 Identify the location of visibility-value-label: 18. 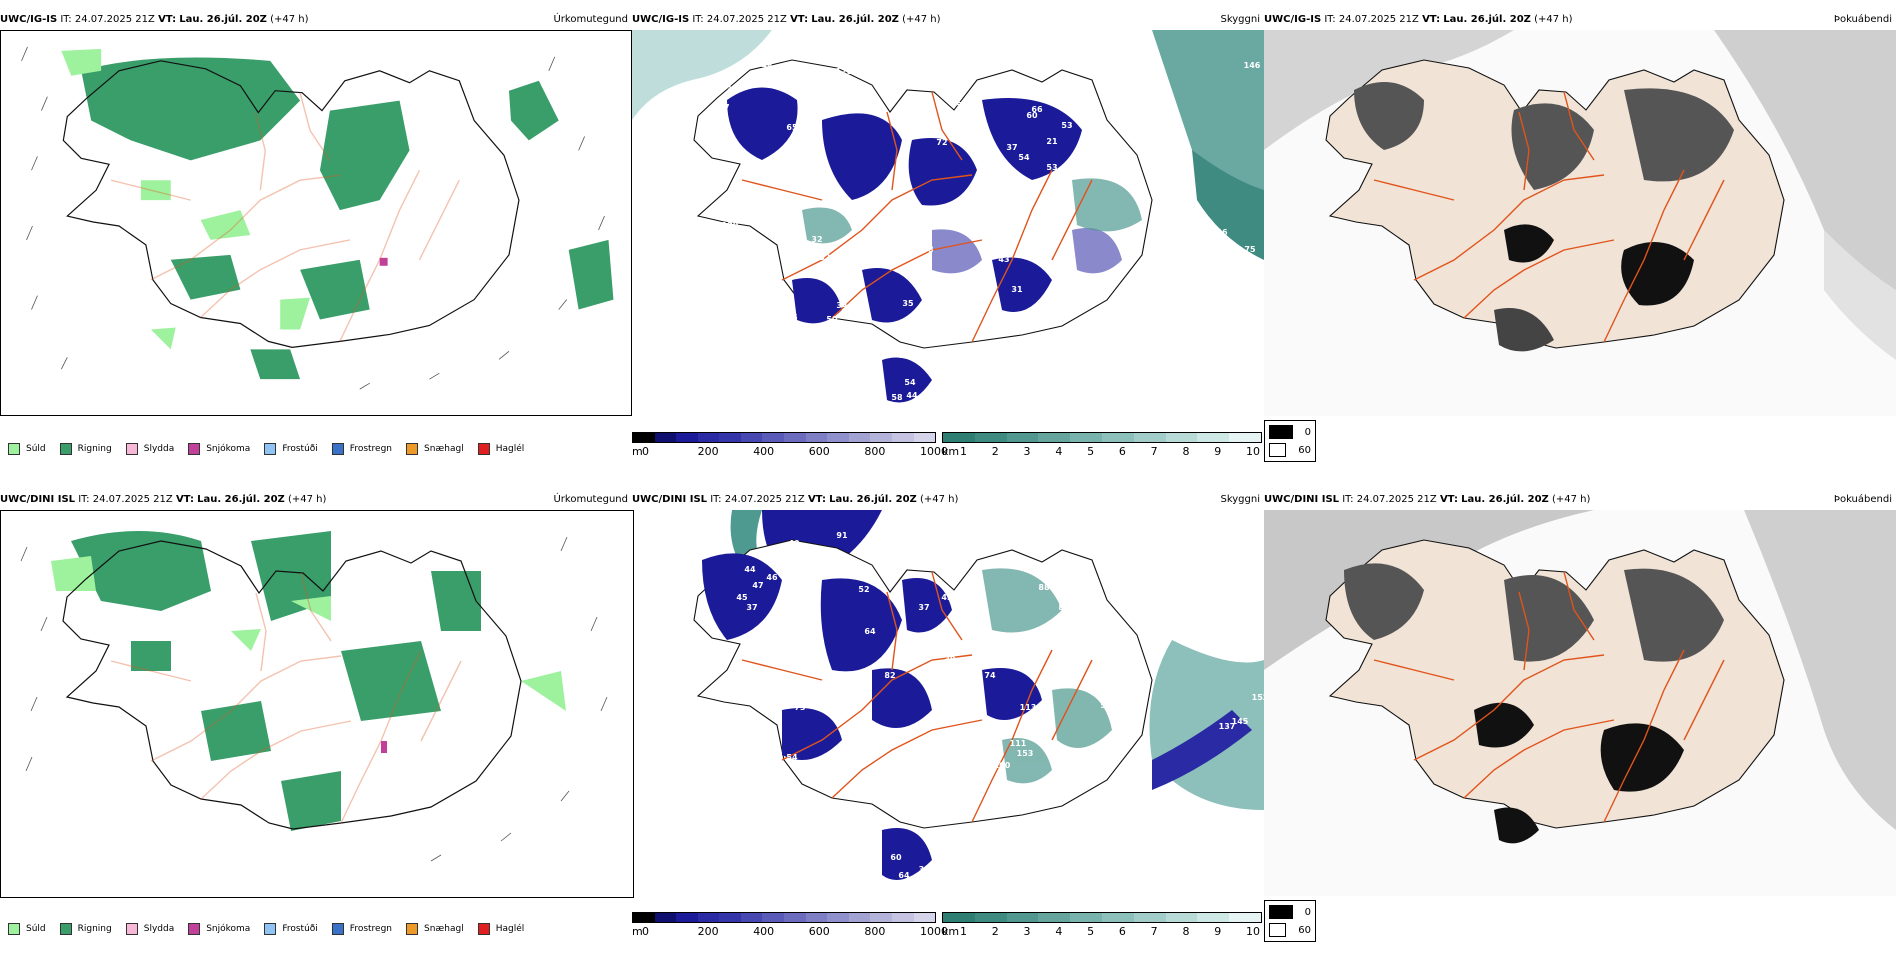
(842, 97).